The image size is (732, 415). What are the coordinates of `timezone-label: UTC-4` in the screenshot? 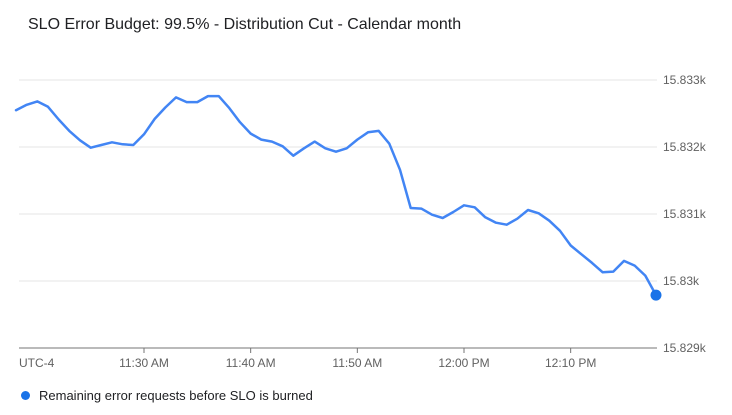 It's located at (37, 363).